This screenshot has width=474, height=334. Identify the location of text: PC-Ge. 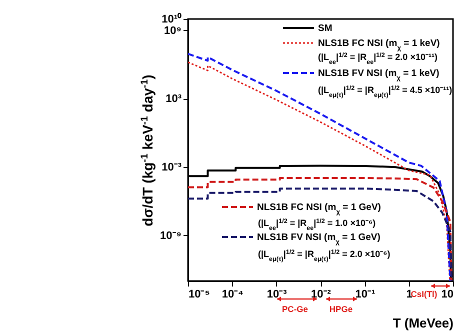
(295, 309).